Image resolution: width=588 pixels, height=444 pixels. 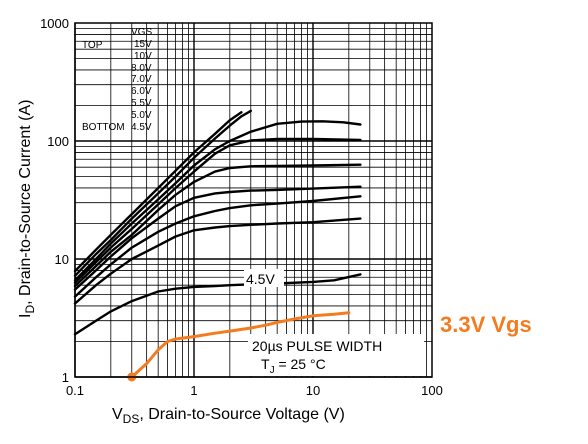 What do you see at coordinates (117, 414) in the screenshot?
I see `x-axis-label-main: V` at bounding box center [117, 414].